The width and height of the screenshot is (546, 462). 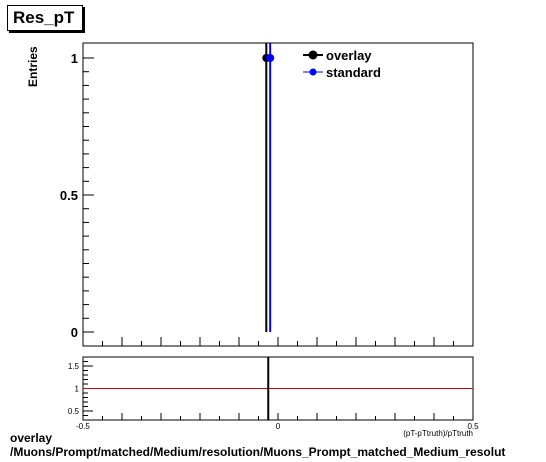 I want to click on ratio-y-tick-labels: 0.5 1 1.5, so click(x=74, y=389).